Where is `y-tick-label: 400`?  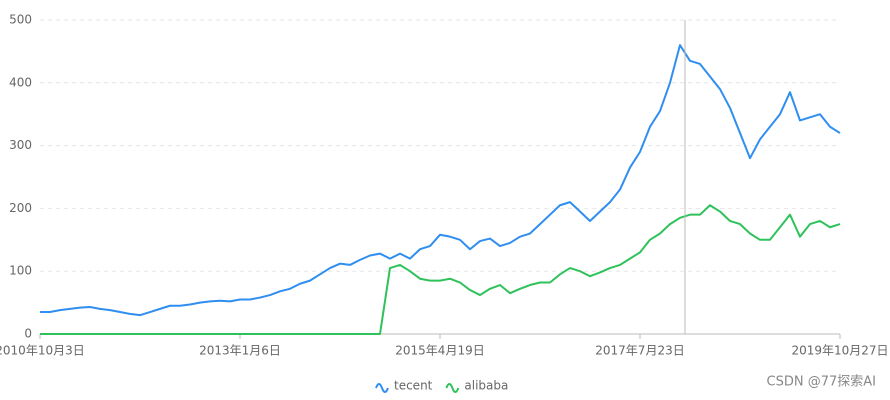 y-tick-label: 400 is located at coordinates (20, 82).